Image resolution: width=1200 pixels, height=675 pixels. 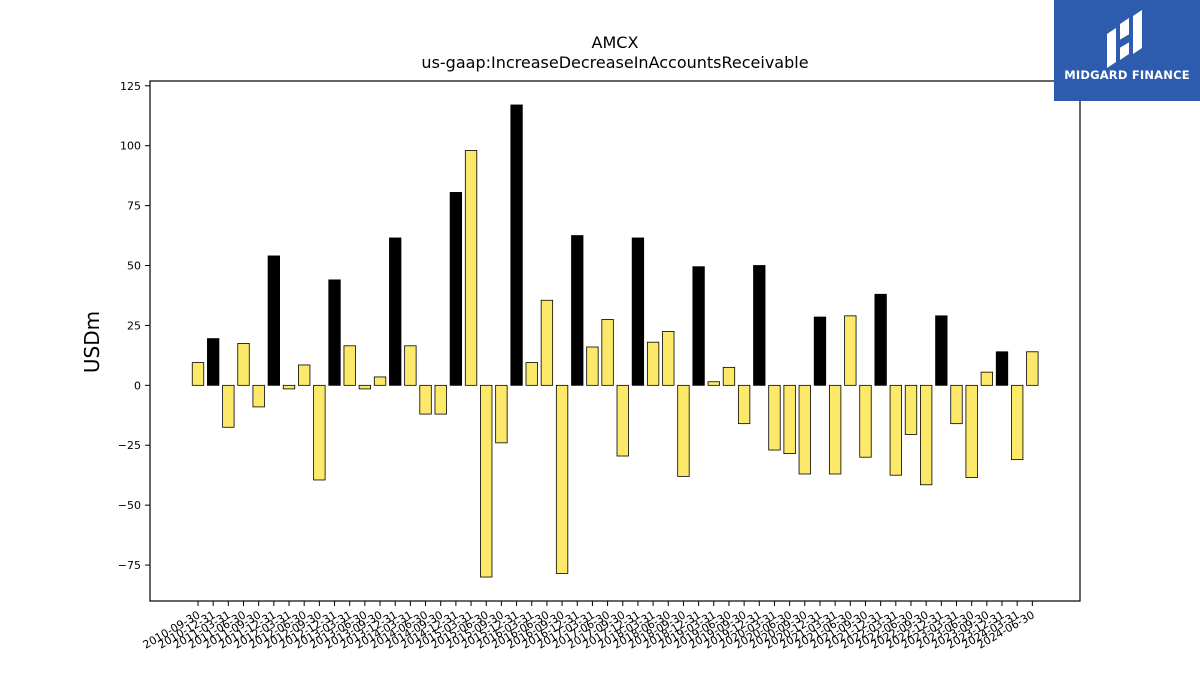 I want to click on y-tick-label: −75, so click(x=129, y=565).